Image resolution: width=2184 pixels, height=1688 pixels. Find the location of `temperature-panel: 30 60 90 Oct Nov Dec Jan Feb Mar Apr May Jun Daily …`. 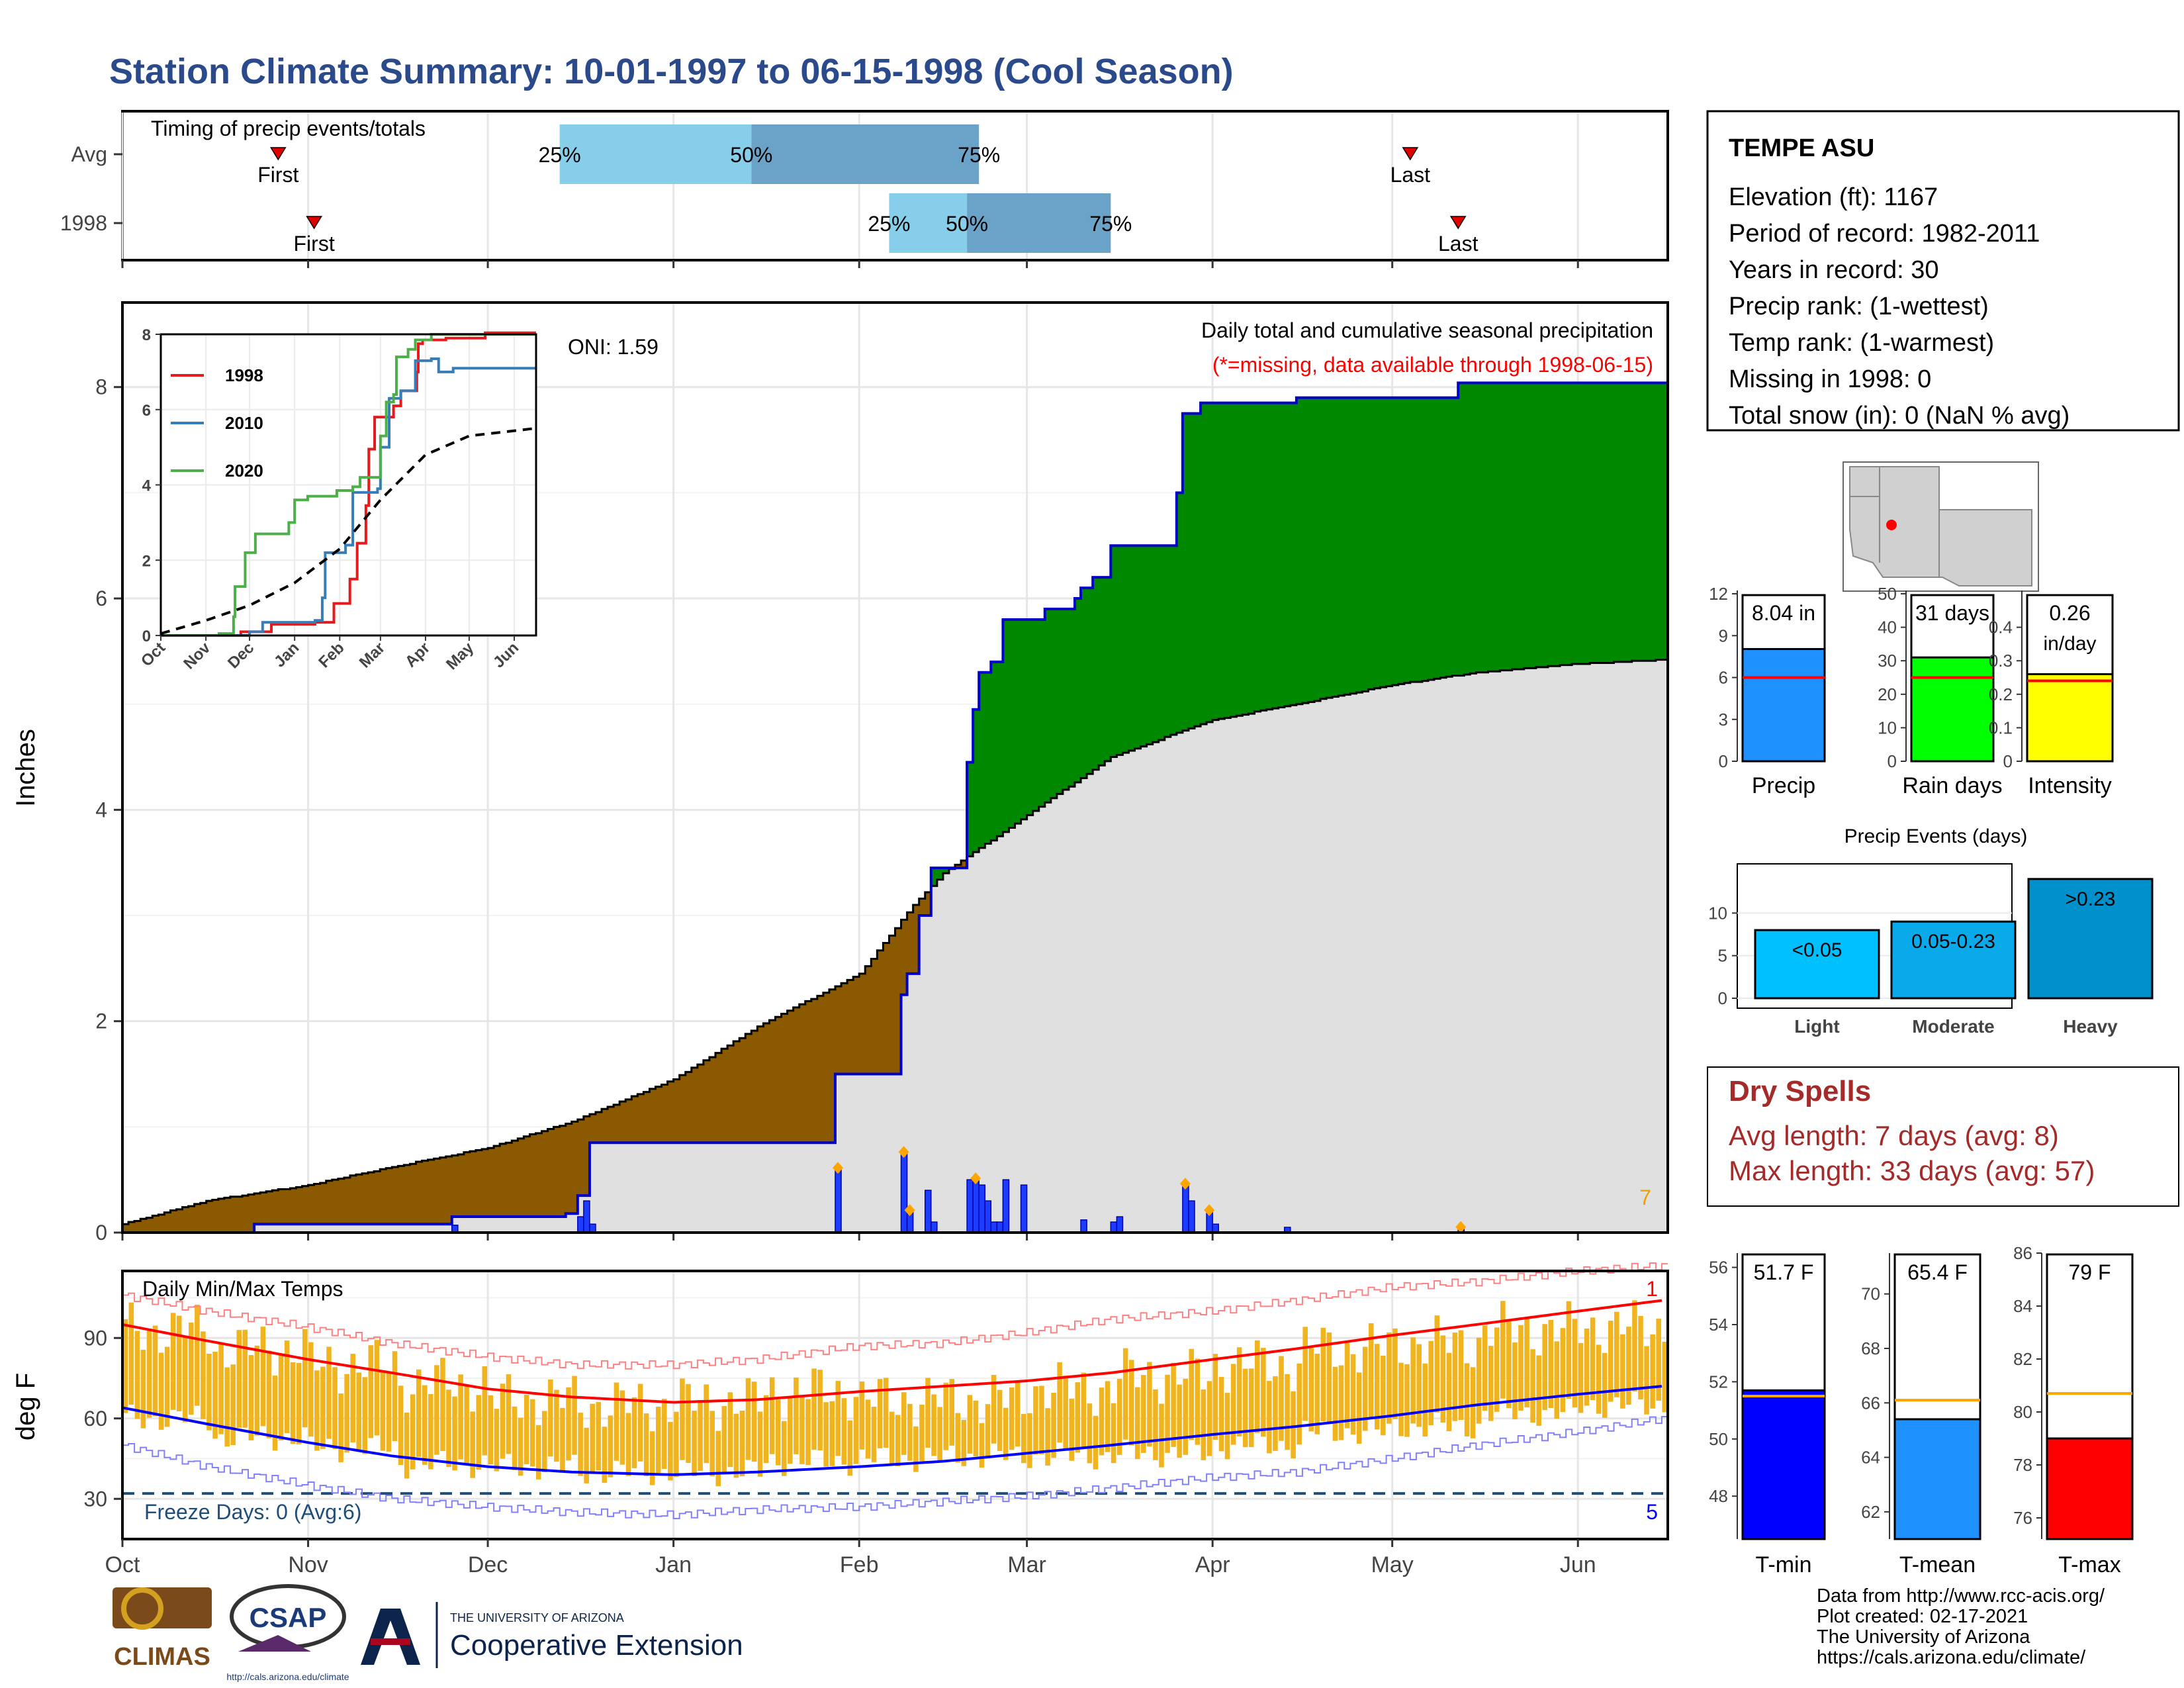

temperature-panel: 30 60 90 Oct Nov Dec Jan Feb Mar Apr May Jun Daily … is located at coordinates (840, 1419).